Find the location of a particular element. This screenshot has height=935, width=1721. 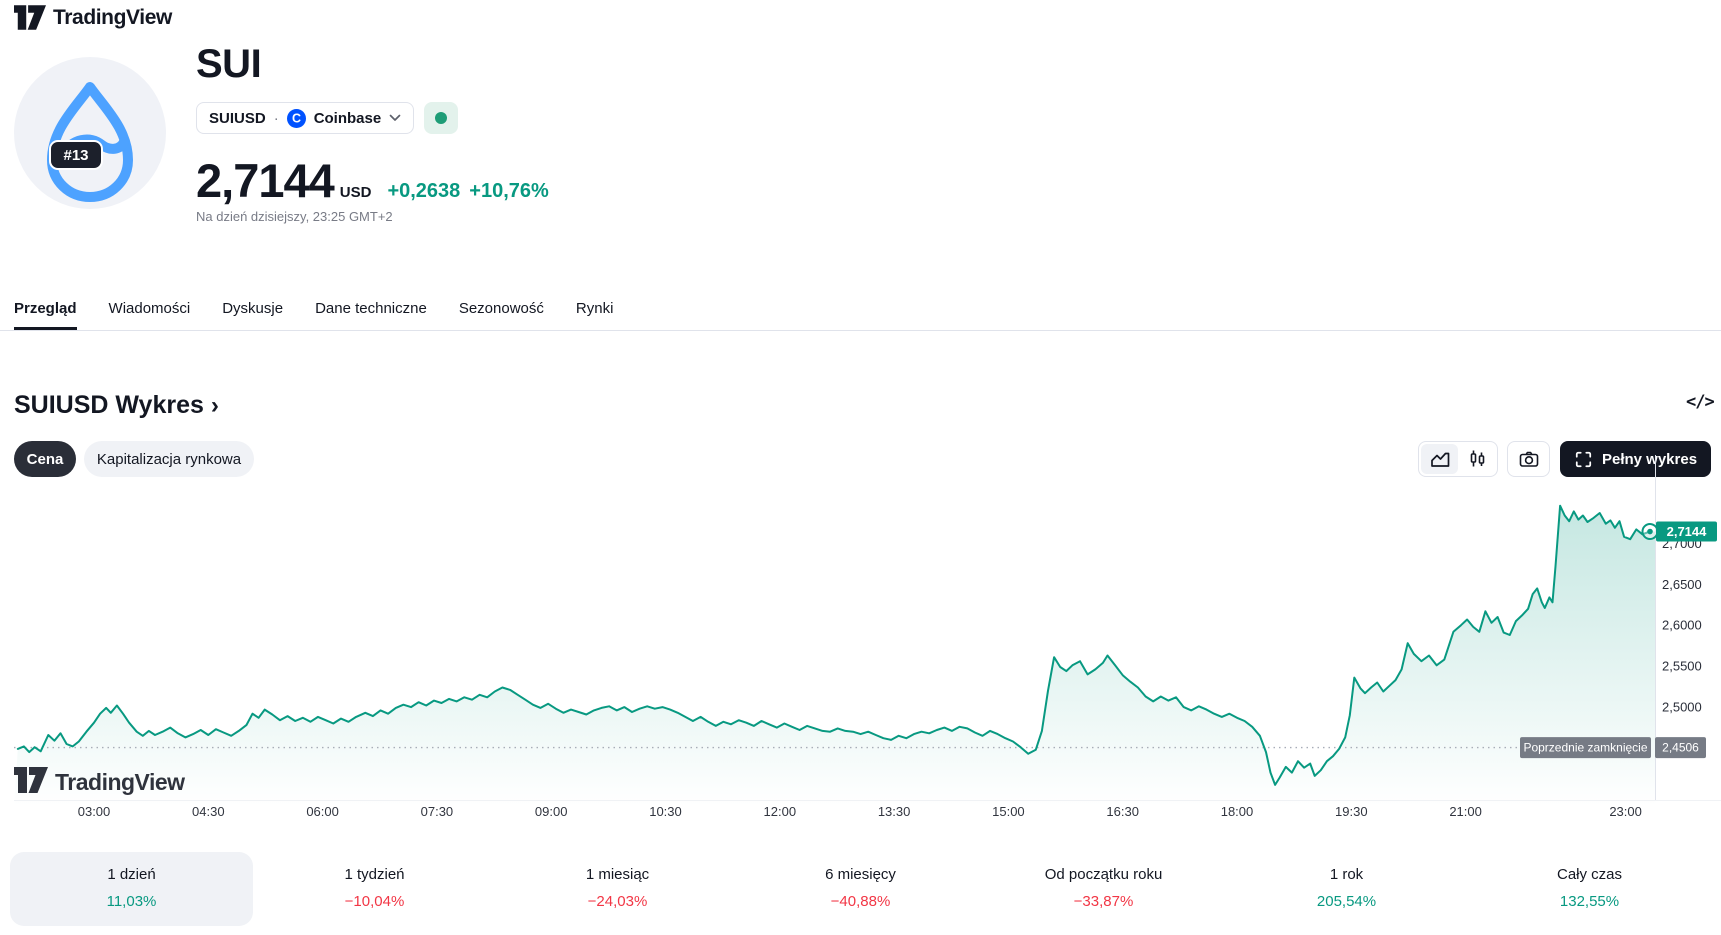

fullscreen-icon is located at coordinates (1583, 459).